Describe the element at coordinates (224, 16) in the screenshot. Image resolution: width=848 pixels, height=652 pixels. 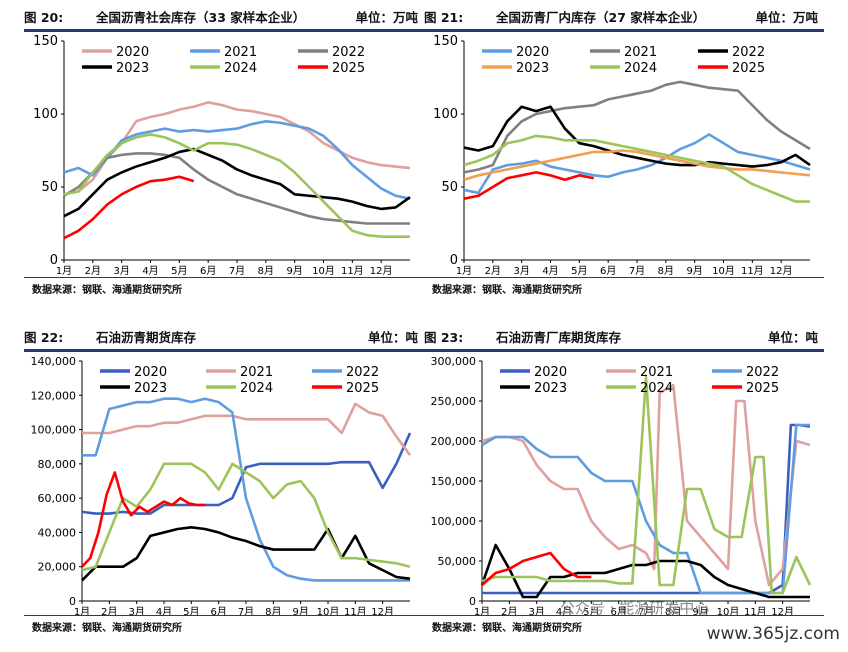
I see `panel-title-bar: 图 20: 全国沥青社会库存（33 家样本企业） 单位：万吨` at that location.